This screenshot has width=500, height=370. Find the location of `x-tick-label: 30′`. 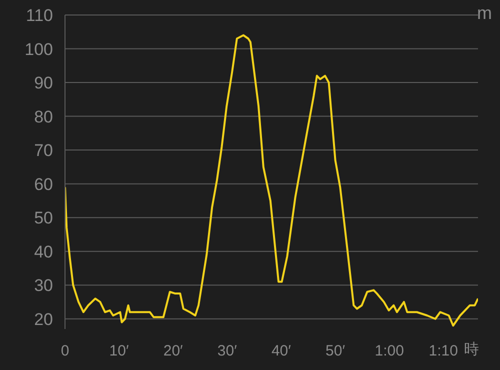

x-tick-label: 30′ is located at coordinates (227, 351).